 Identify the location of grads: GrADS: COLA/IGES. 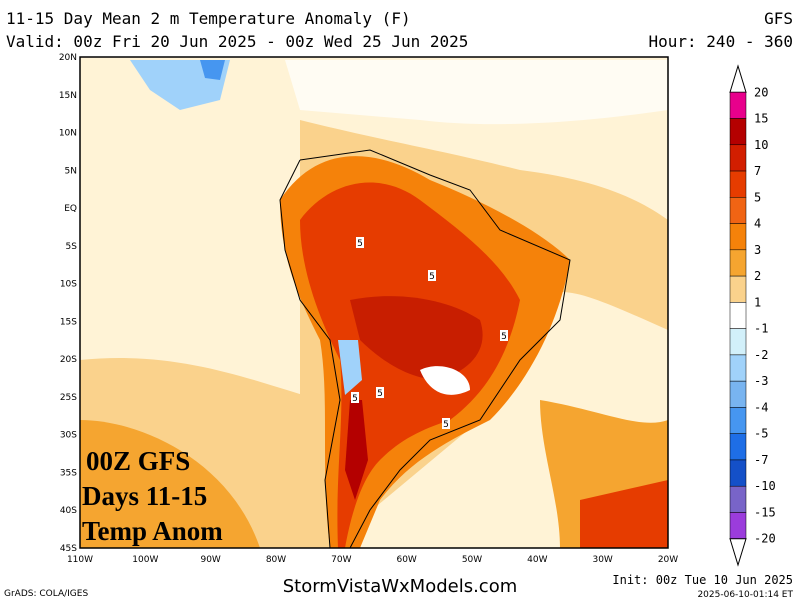
(46, 594).